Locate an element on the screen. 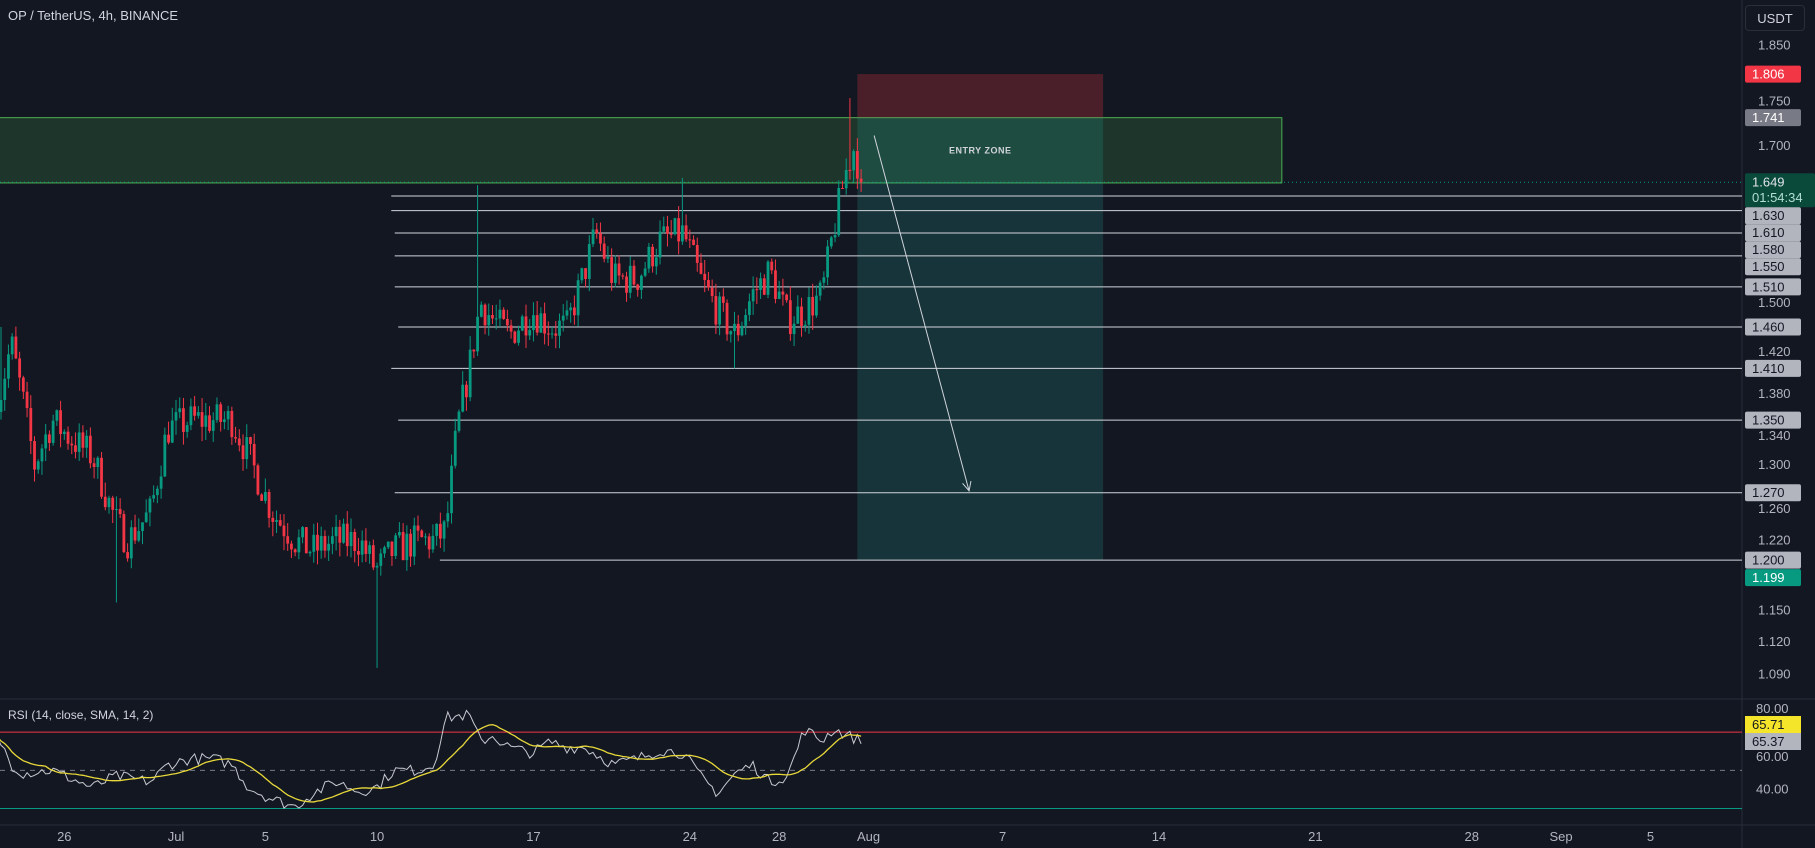 Image resolution: width=1815 pixels, height=848 pixels. level-price-label-text: 1.630 is located at coordinates (1768, 215).